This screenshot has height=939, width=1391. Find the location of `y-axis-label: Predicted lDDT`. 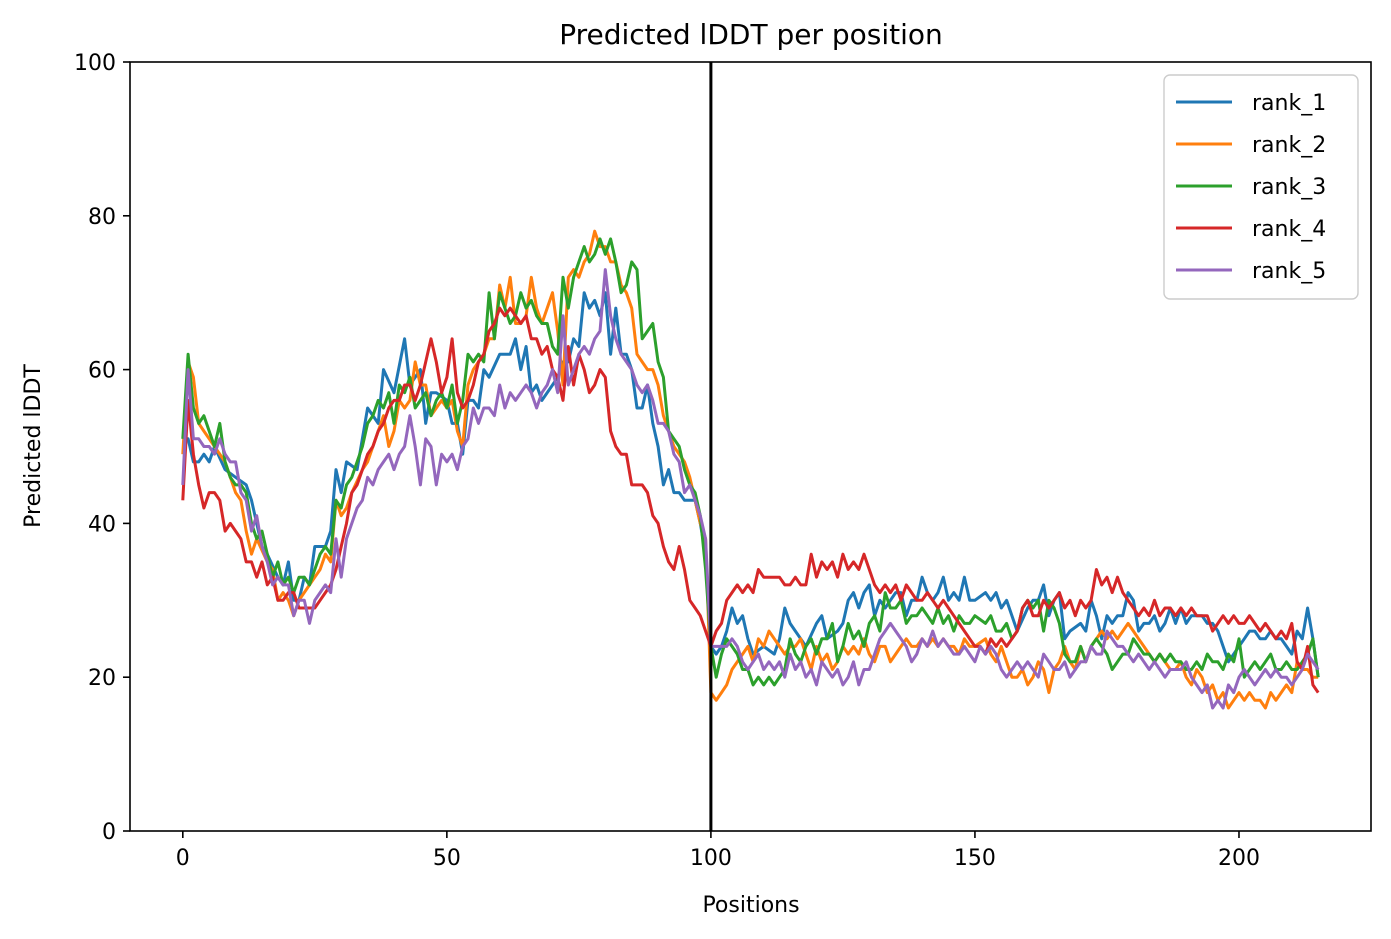

y-axis-label: Predicted lDDT is located at coordinates (33, 446).